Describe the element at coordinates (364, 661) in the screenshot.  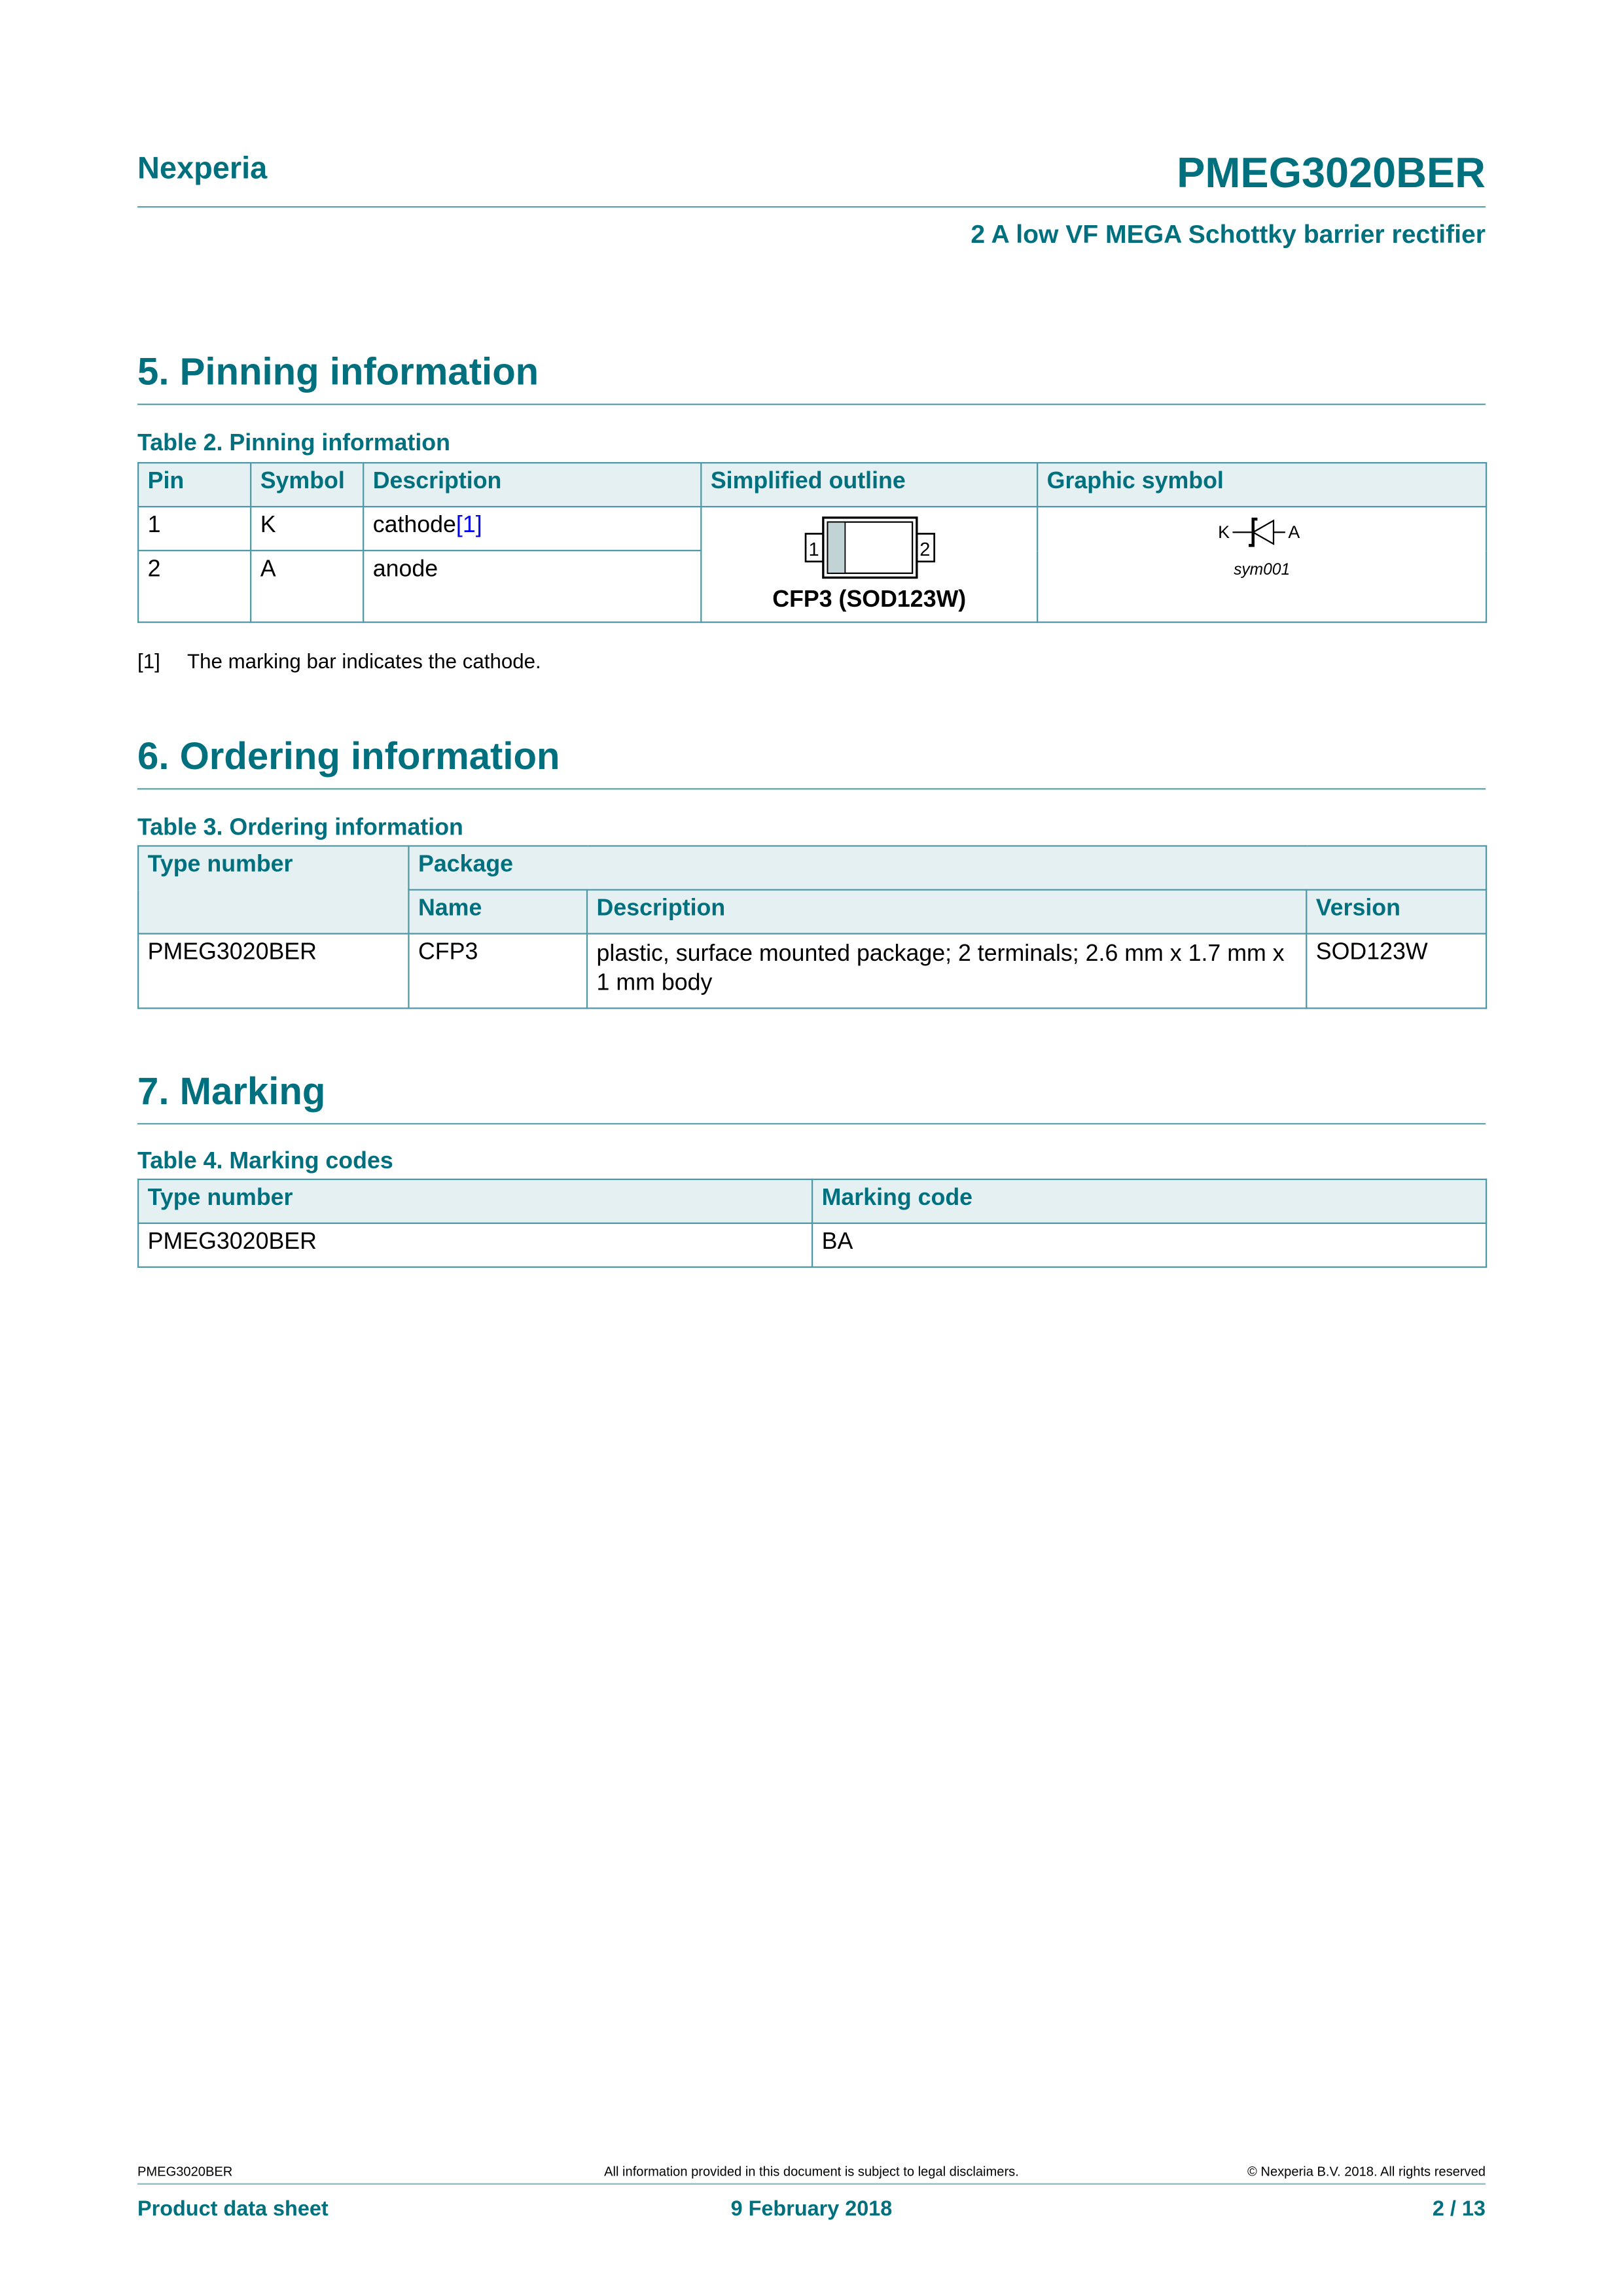
I see `footnote-text: The marking bar indicates the cathode.` at that location.